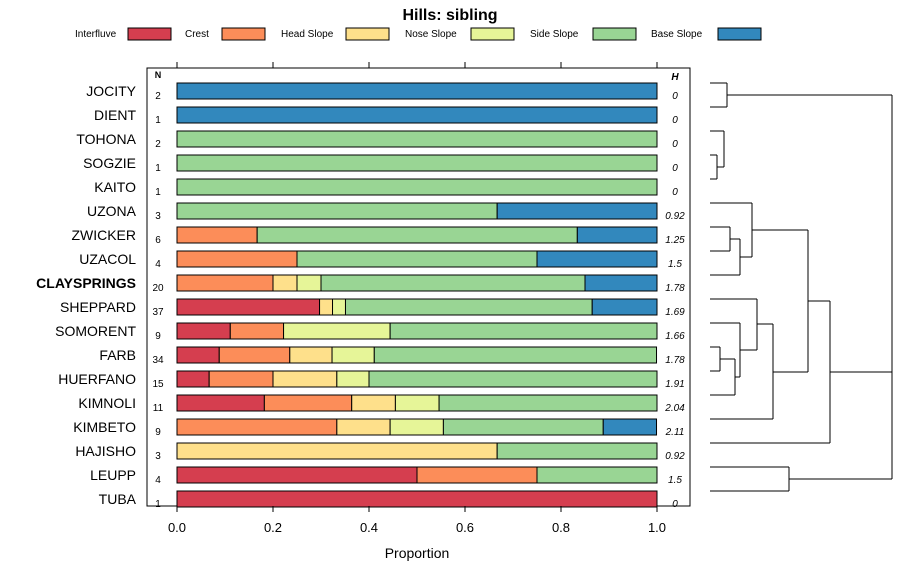 The height and width of the screenshot is (580, 900). Describe the element at coordinates (675, 312) in the screenshot. I see `h-value: 1.69` at that location.